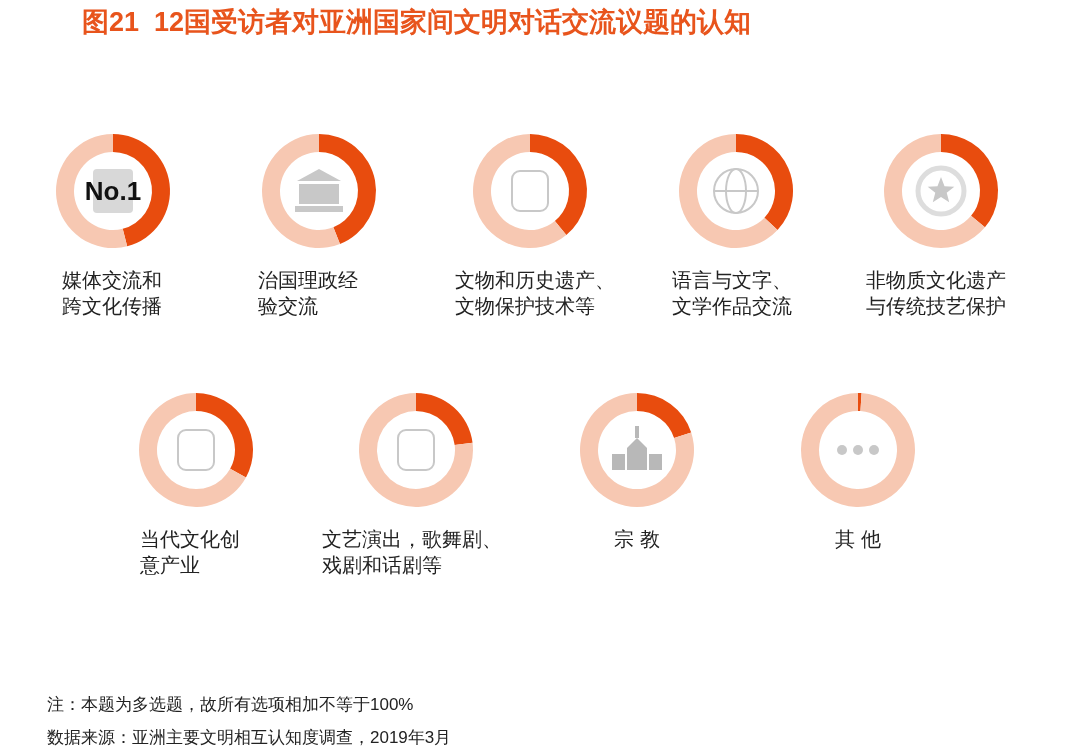  Describe the element at coordinates (308, 293) in the screenshot. I see `text: 治国理政经验交流` at that location.